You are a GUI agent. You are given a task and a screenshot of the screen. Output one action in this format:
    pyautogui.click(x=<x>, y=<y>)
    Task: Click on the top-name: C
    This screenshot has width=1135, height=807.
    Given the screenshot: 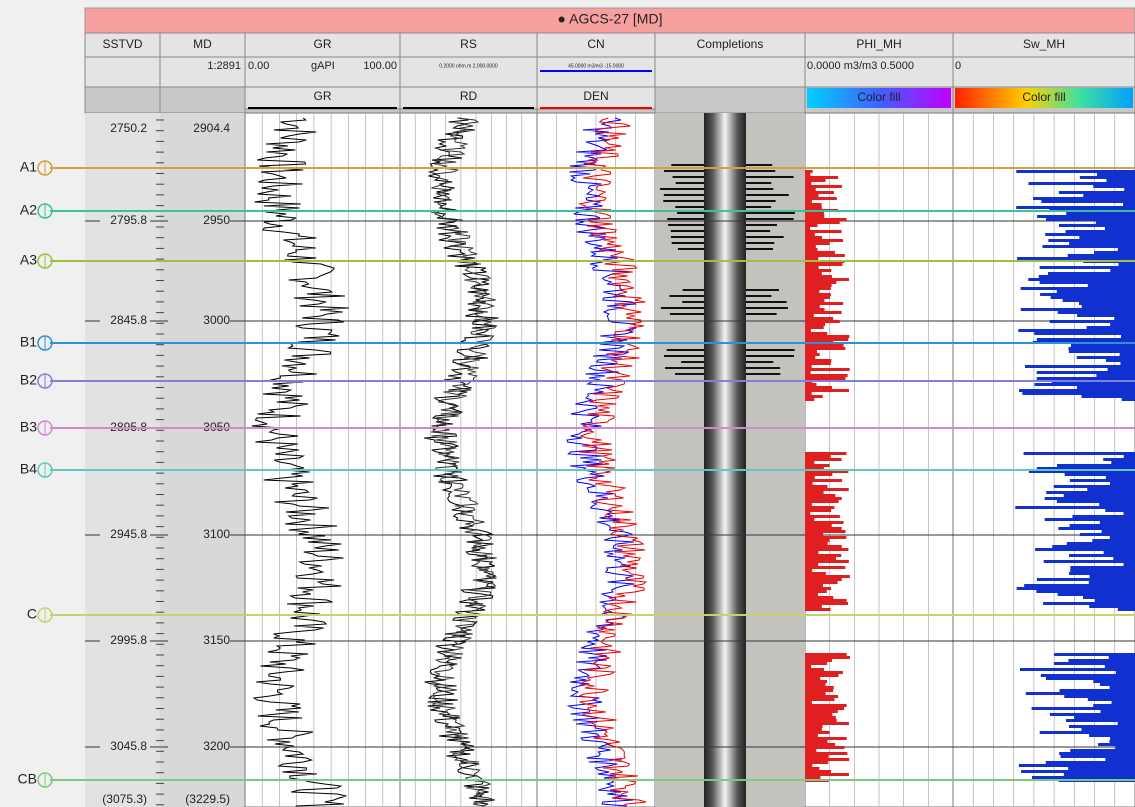 What is the action you would take?
    pyautogui.click(x=32, y=614)
    